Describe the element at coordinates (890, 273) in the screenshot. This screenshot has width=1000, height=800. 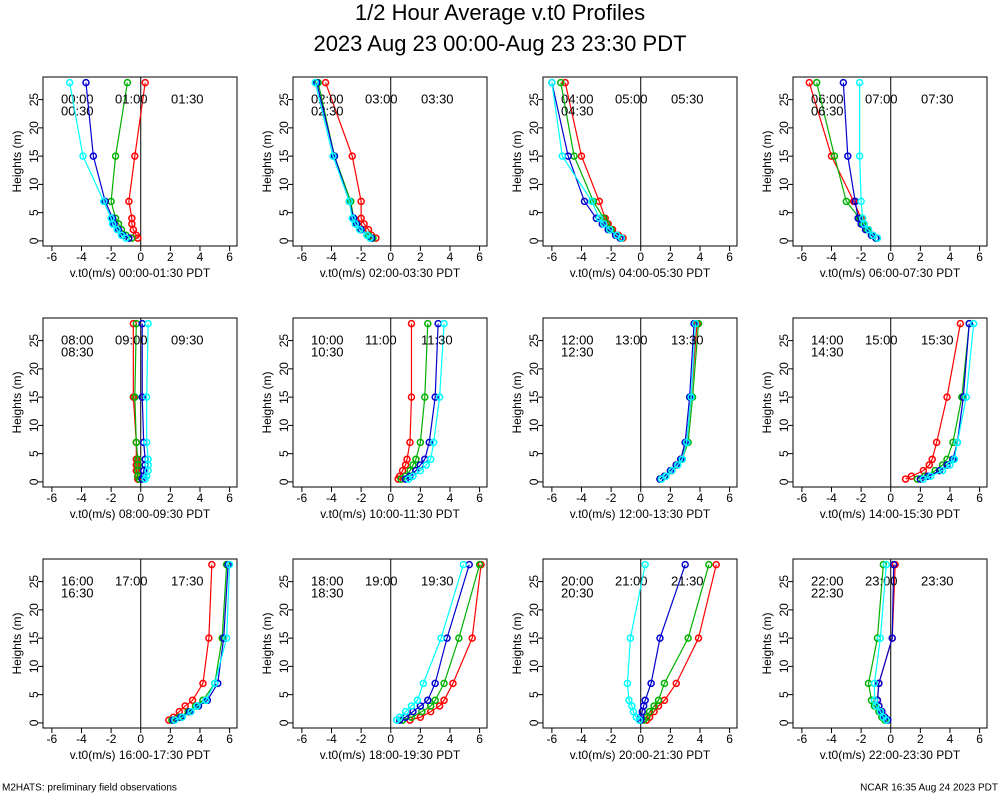
I see `x-axis-label: v.t0(m/s) 06:00-07:30 PDT` at that location.